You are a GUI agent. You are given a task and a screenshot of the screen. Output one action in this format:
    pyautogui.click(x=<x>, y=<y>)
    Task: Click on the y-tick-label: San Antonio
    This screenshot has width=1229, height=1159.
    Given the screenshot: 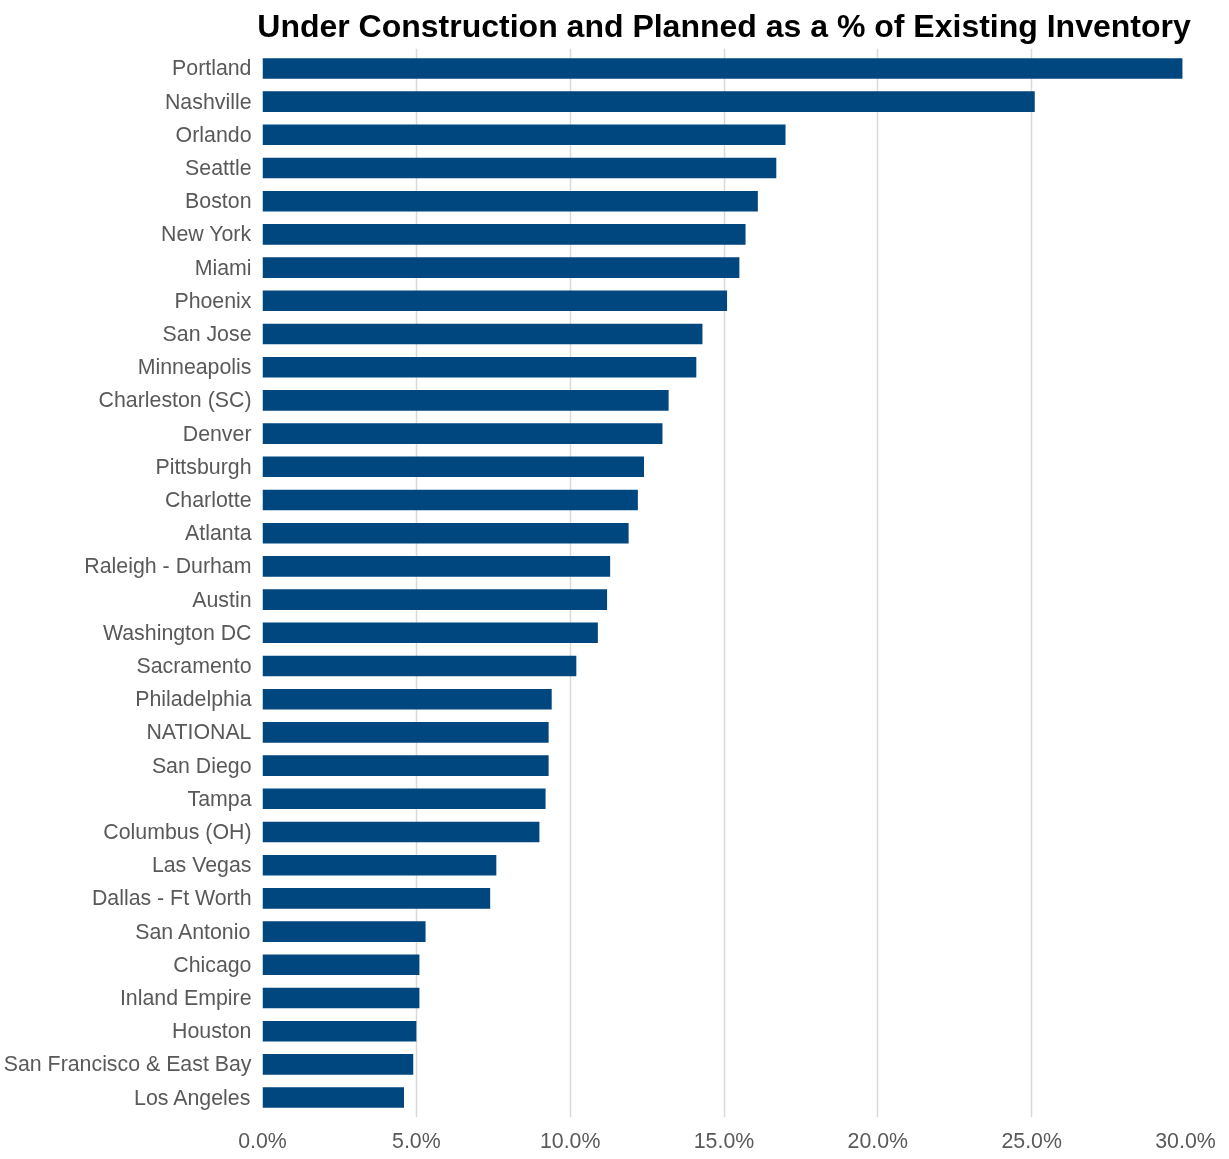 What is the action you would take?
    pyautogui.click(x=193, y=931)
    